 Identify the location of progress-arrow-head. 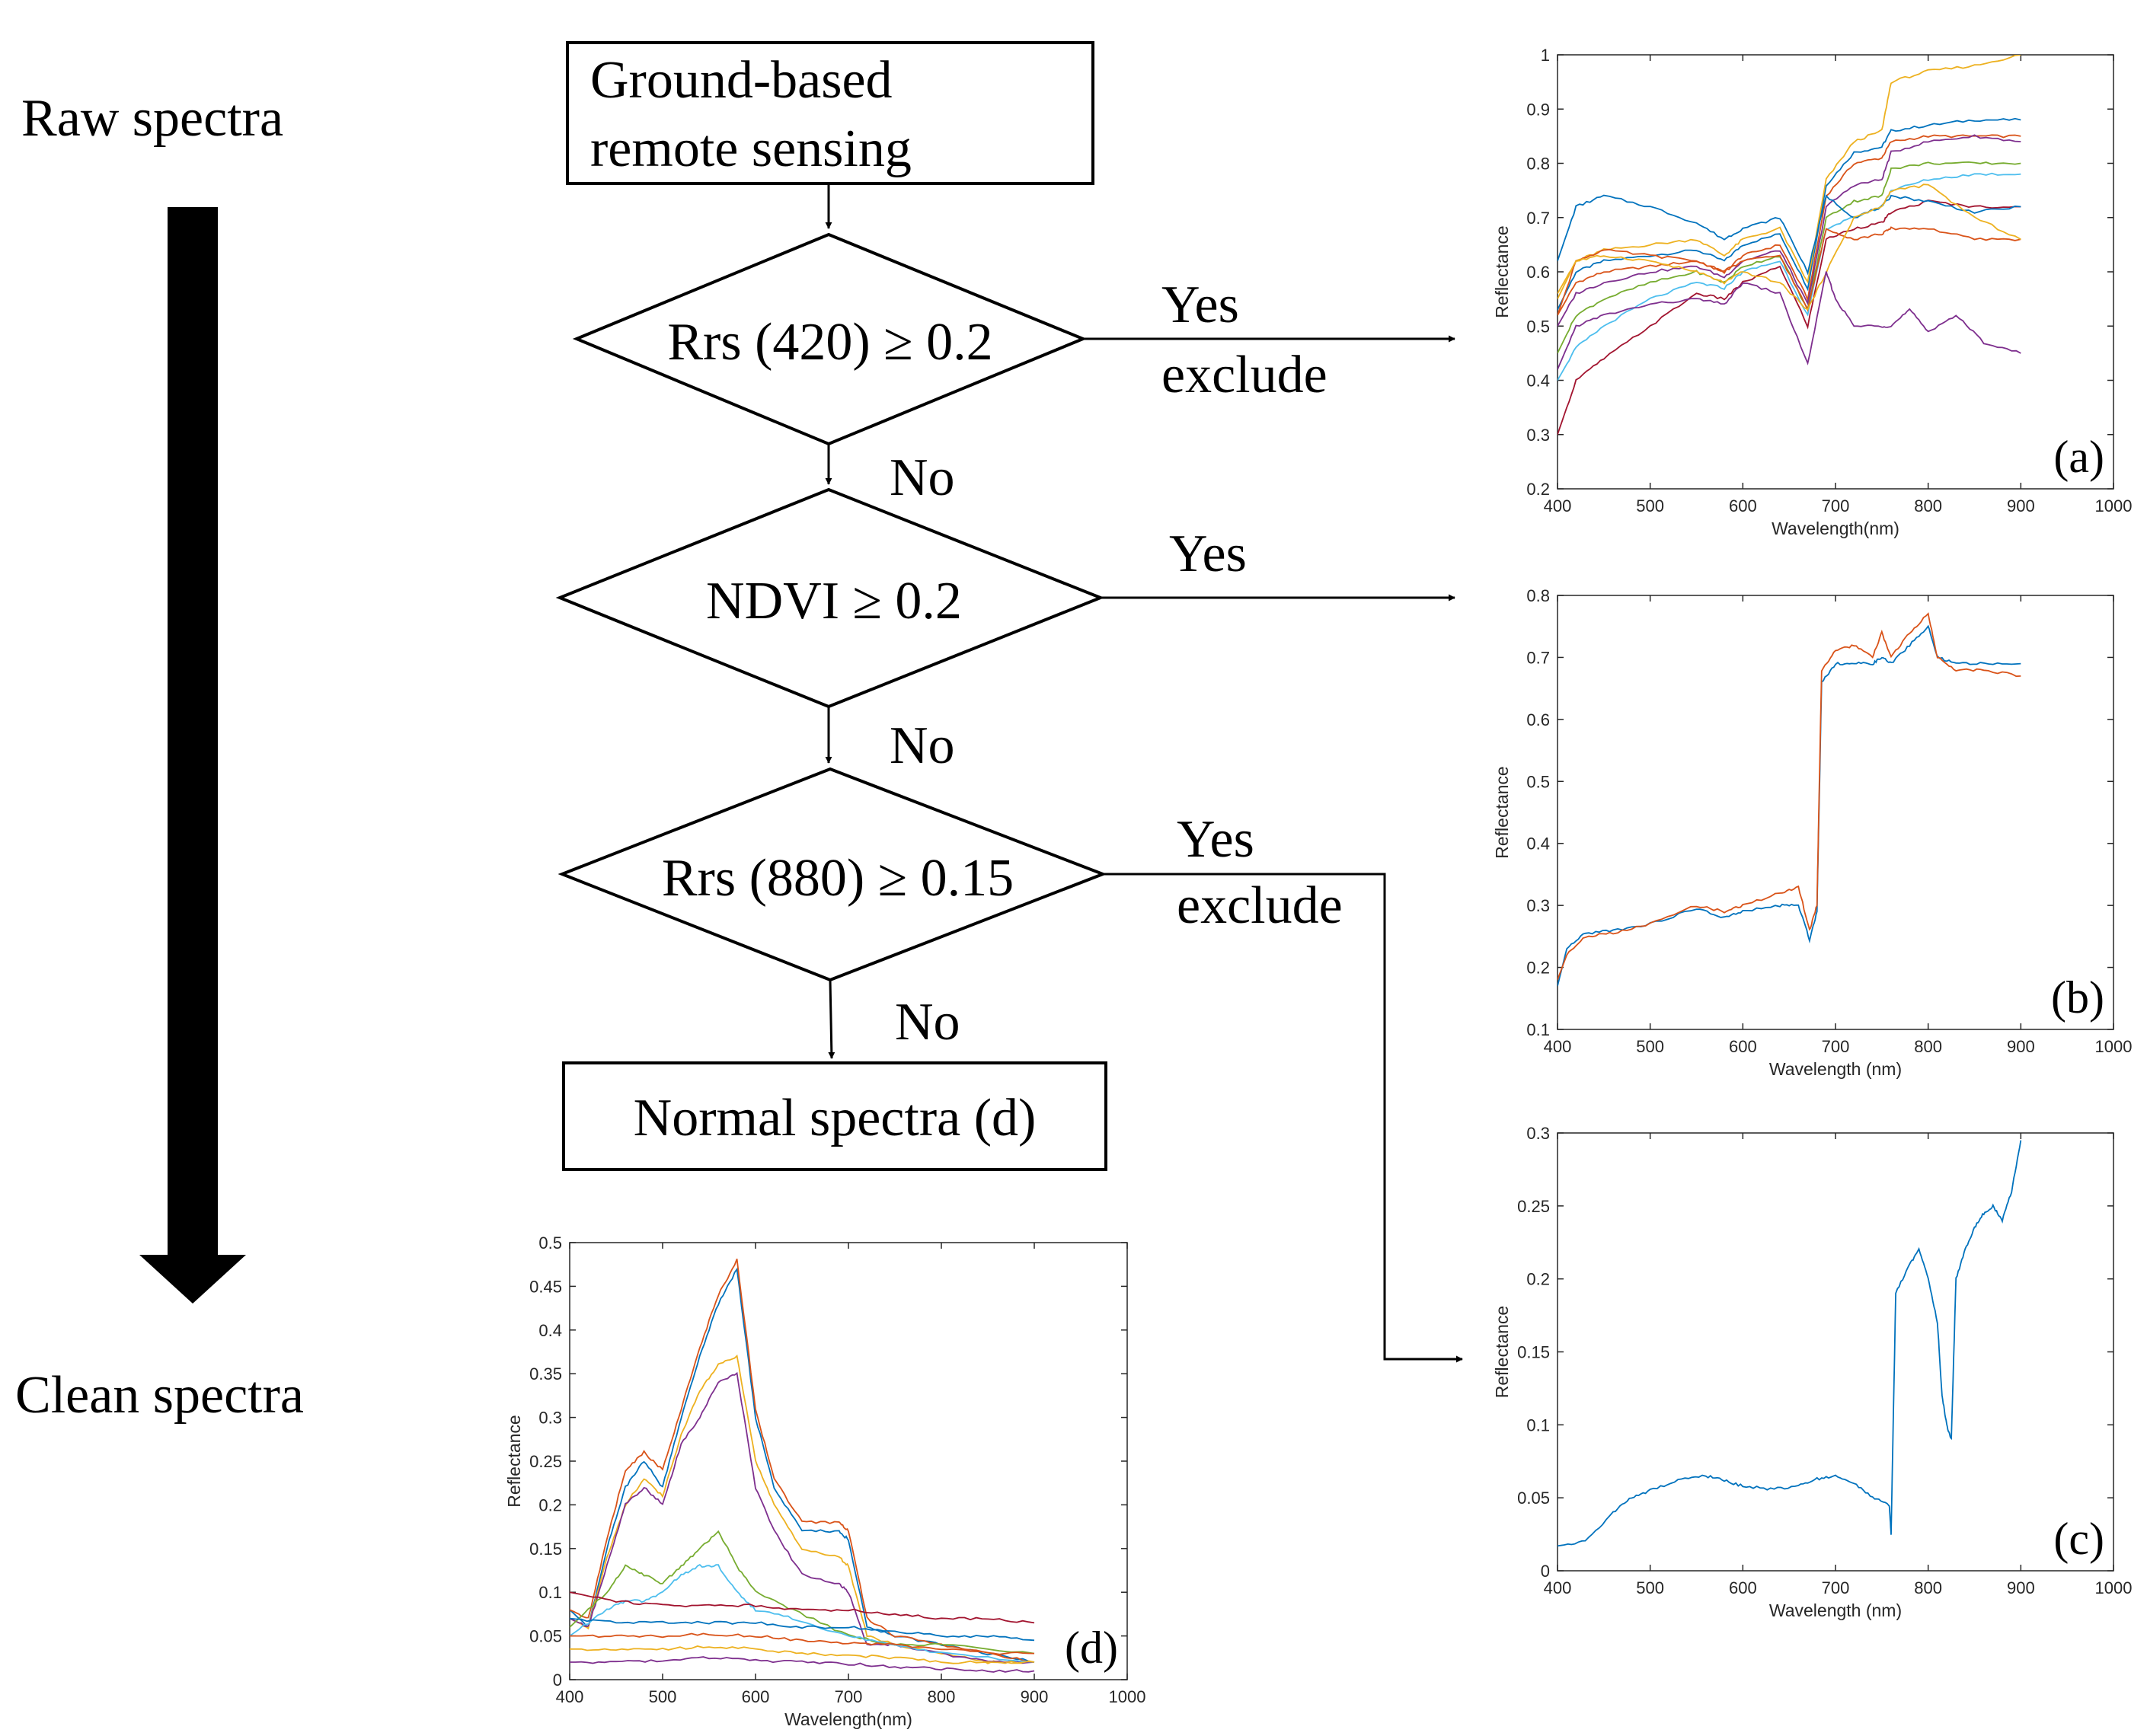
(192, 1279).